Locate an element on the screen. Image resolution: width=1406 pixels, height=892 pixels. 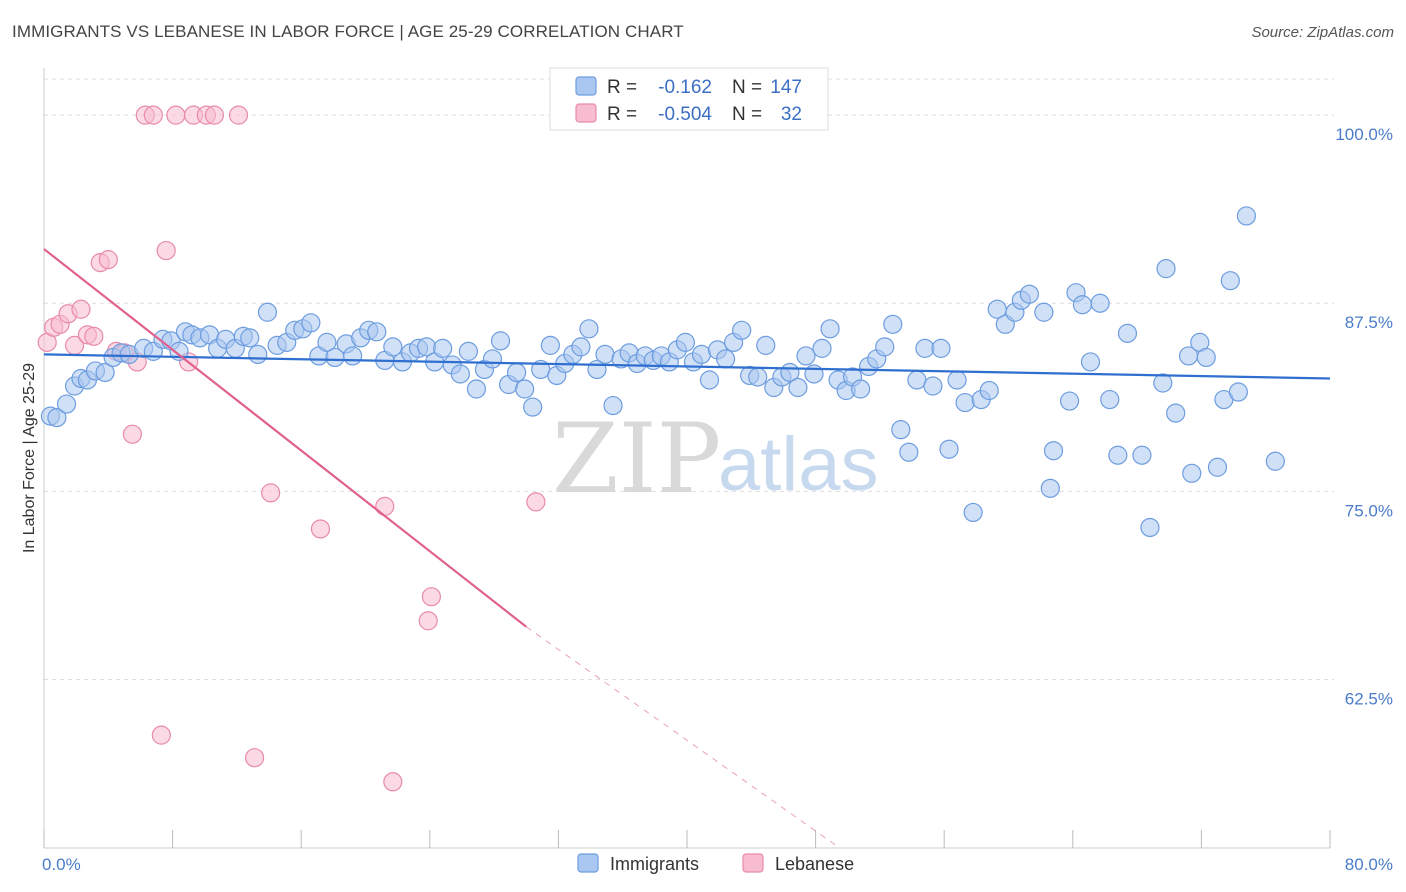
legend-n-label-lebanese: N = is located at coordinates (747, 114).